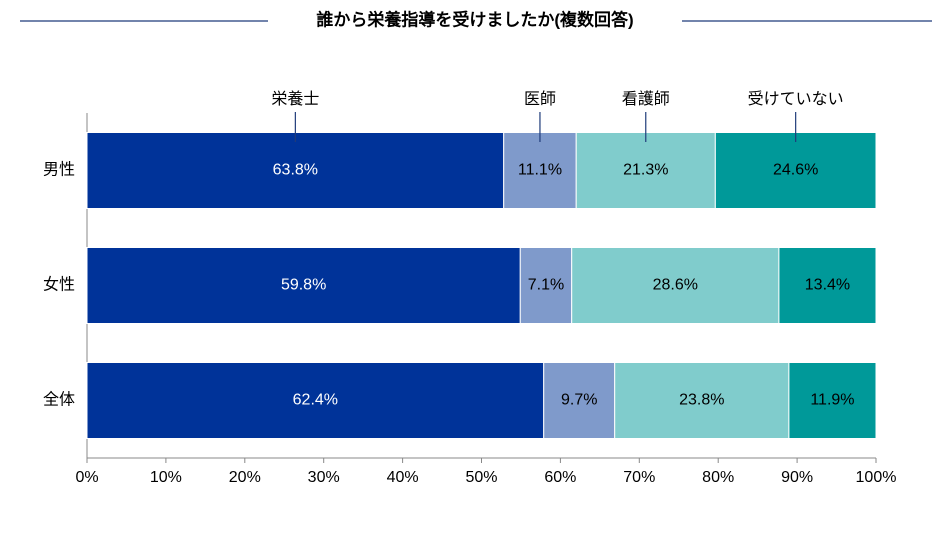 The height and width of the screenshot is (555, 952). What do you see at coordinates (166, 477) in the screenshot?
I see `x-tick-label: 10%` at bounding box center [166, 477].